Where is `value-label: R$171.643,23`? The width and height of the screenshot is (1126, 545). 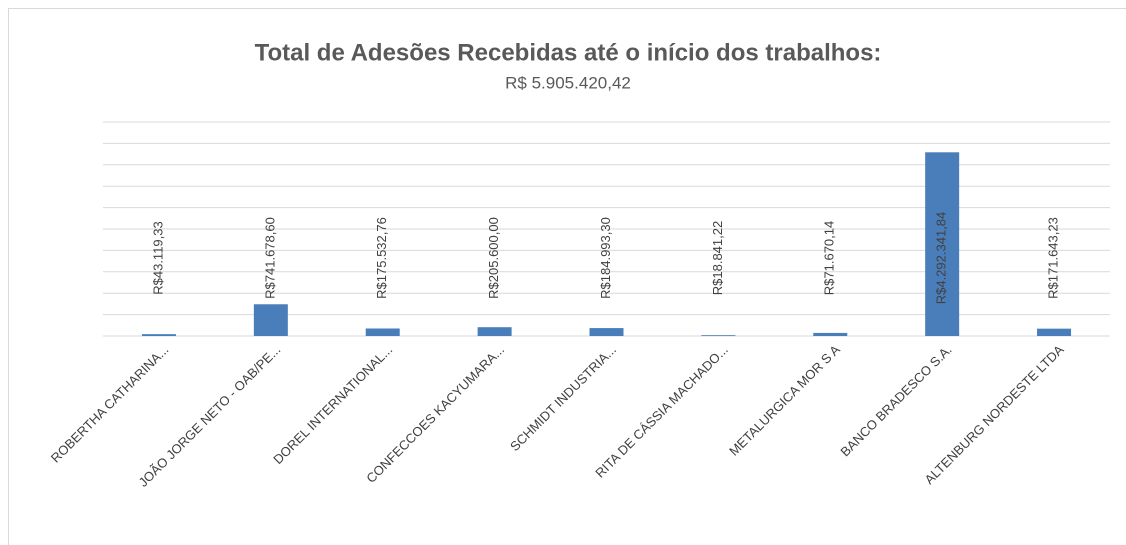
value-label: R$171.643,23 is located at coordinates (1052, 258).